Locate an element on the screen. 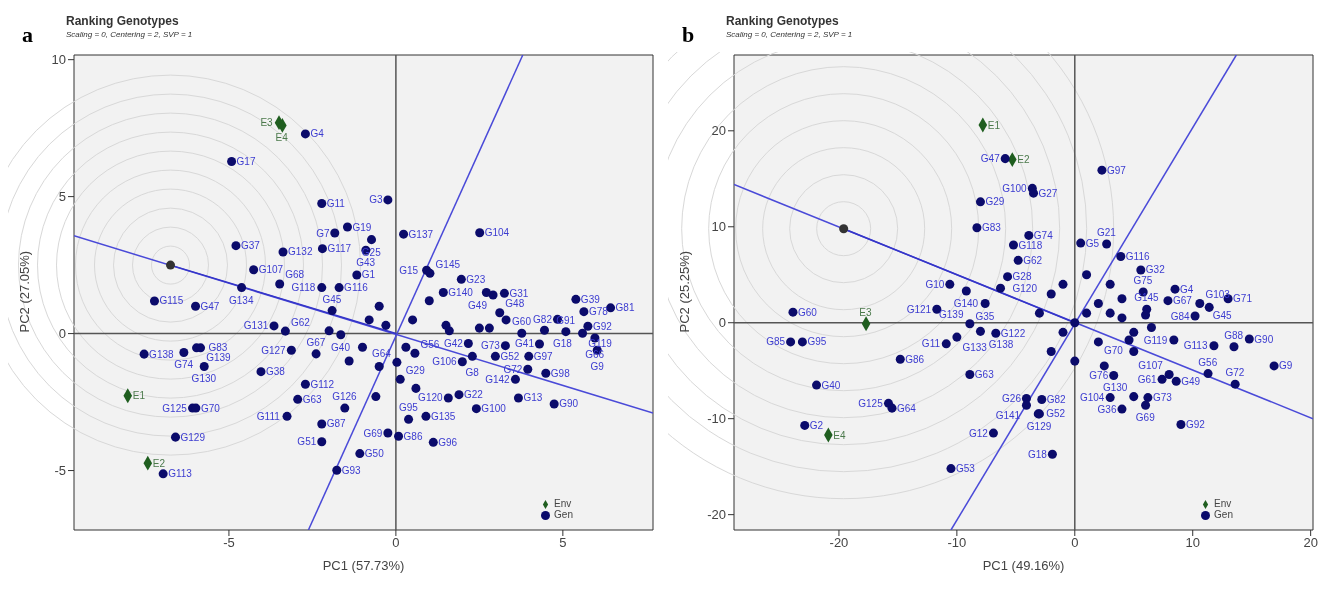 Image resolution: width=1342 pixels, height=603 pixels. legend-label: Gen is located at coordinates (563, 514).